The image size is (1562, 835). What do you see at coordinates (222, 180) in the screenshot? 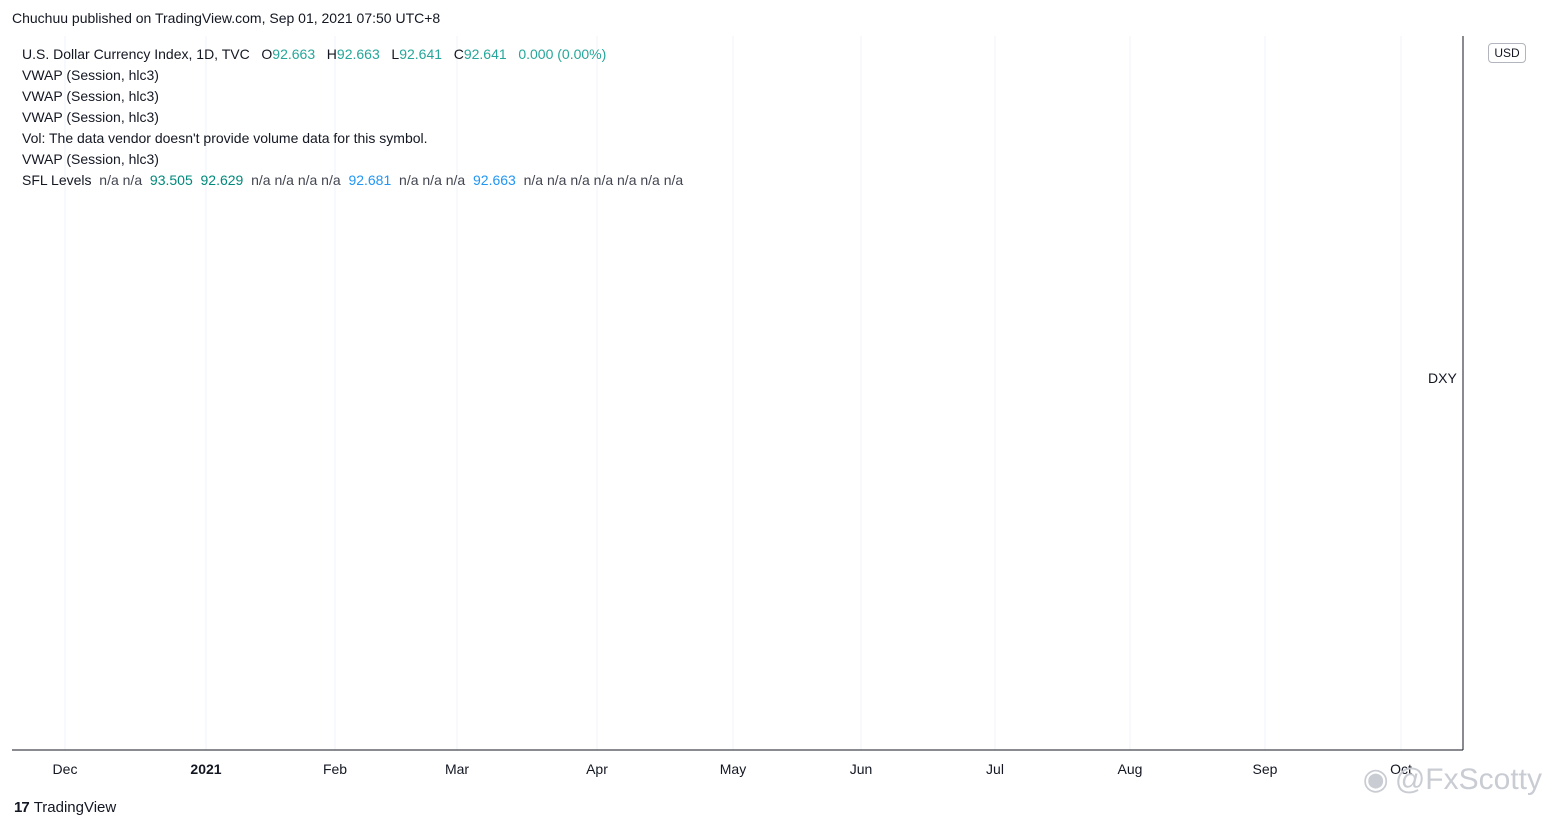
I see `legend-sfl-v2: 92.629` at bounding box center [222, 180].